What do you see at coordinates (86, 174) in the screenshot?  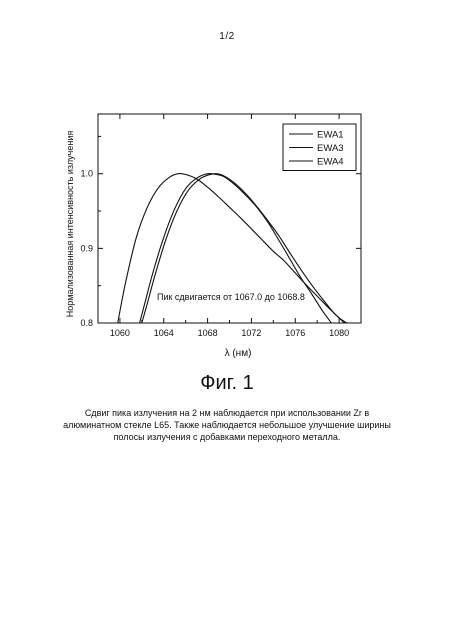 I see `y-tick-label: 1.0` at bounding box center [86, 174].